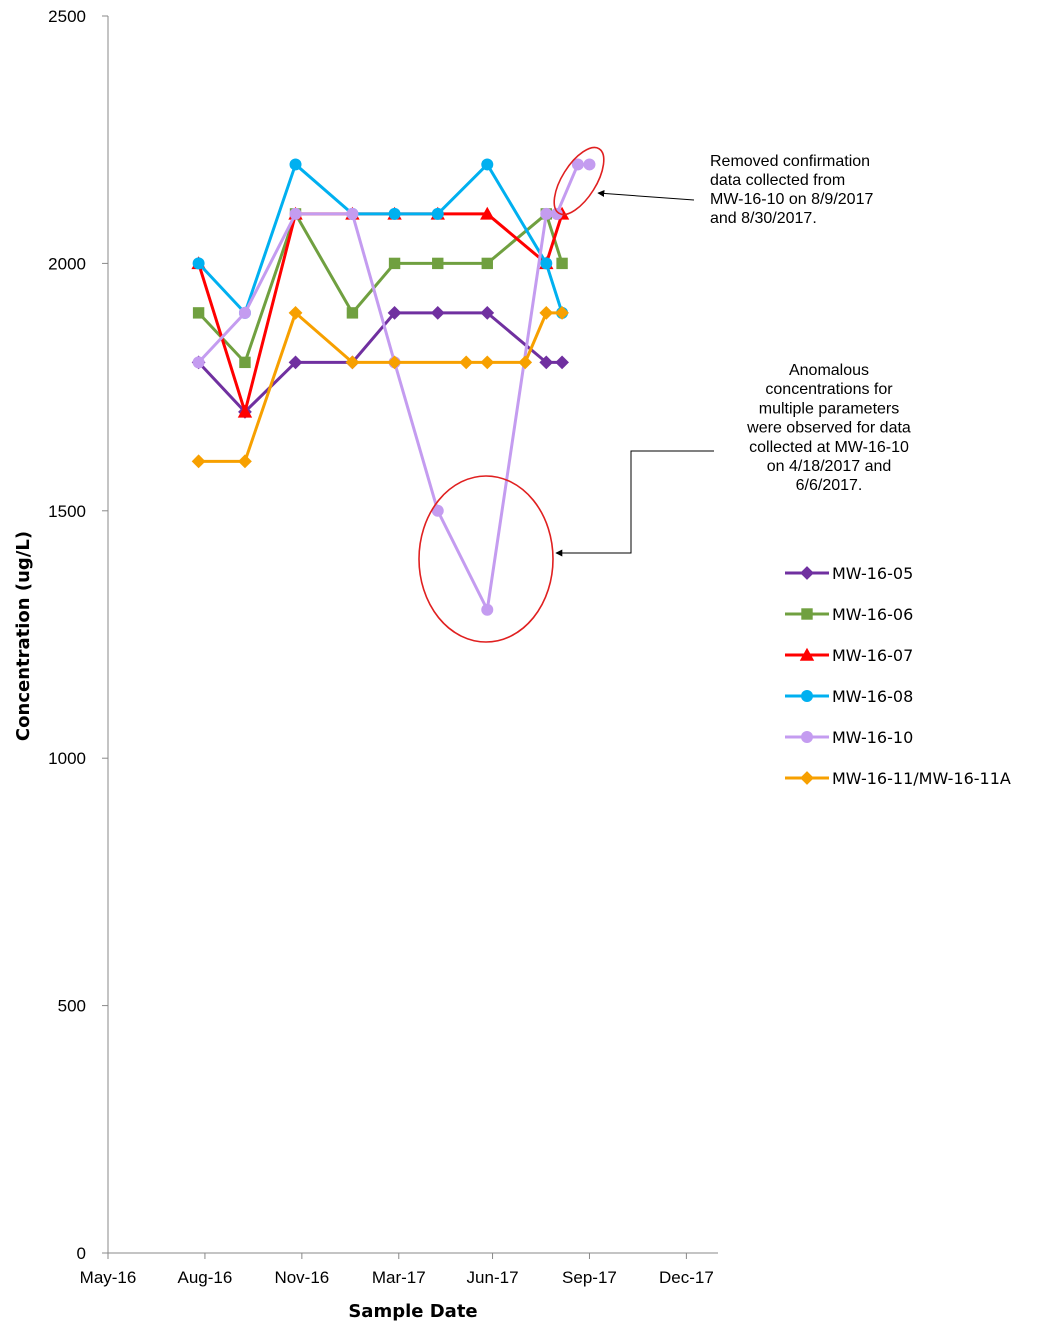  Describe the element at coordinates (412, 1311) in the screenshot. I see `x-axis-title: Sample Date` at that location.